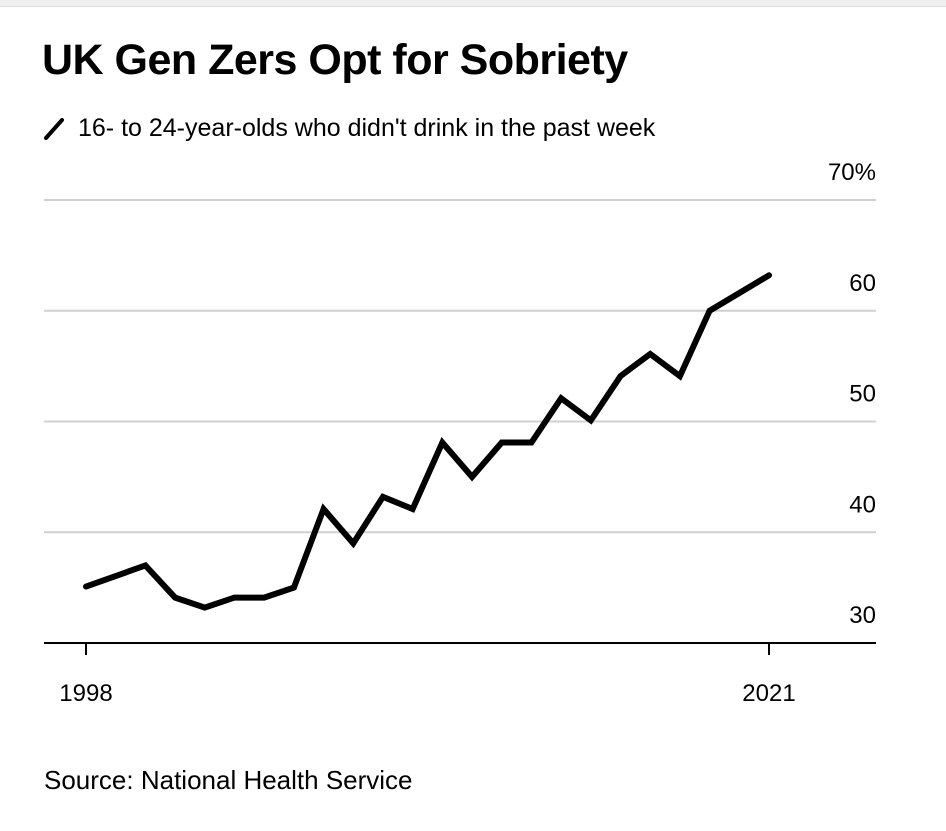  What do you see at coordinates (768, 693) in the screenshot?
I see `x-tick-label: 2021` at bounding box center [768, 693].